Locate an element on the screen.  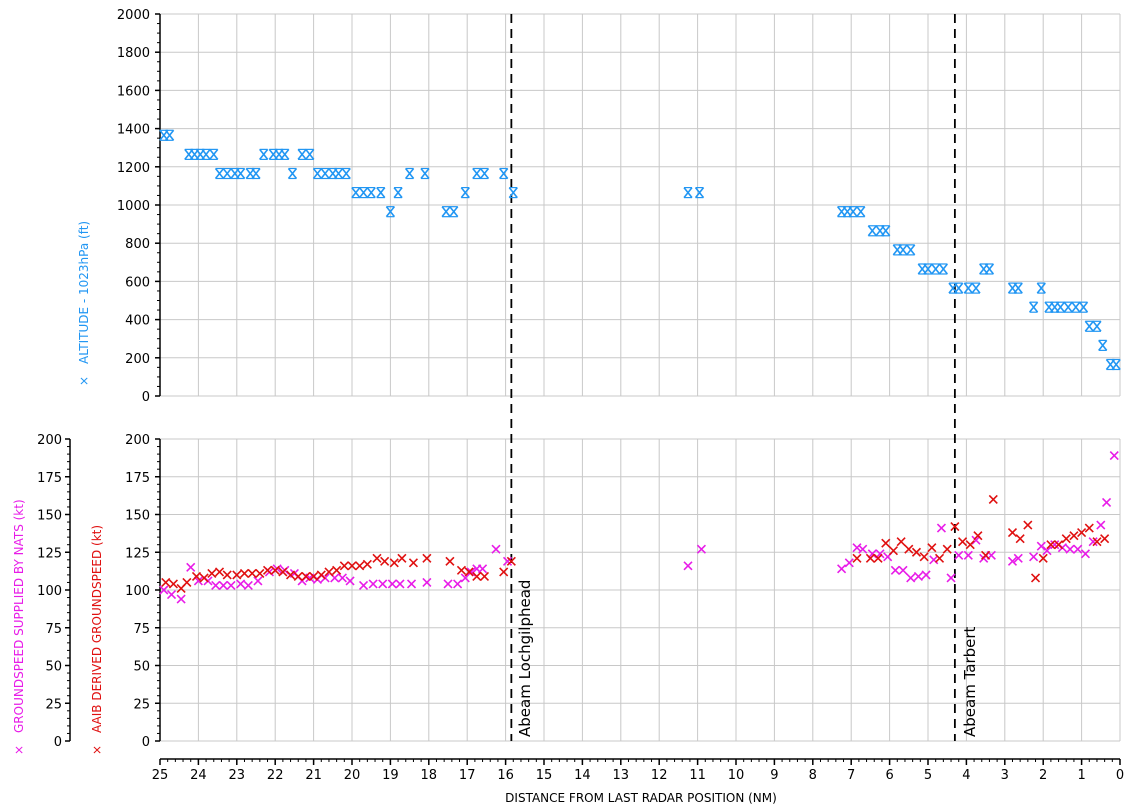
top-y-tick-label: 600 is located at coordinates (137, 282).